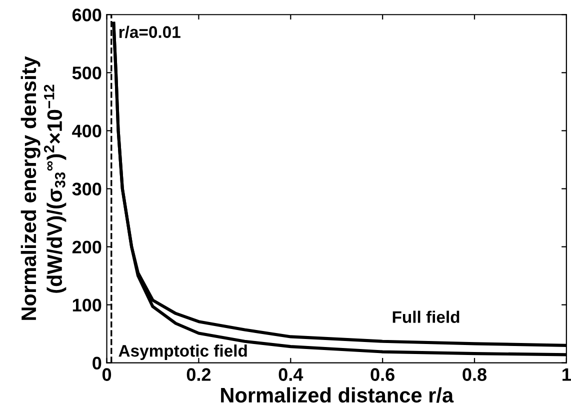  What do you see at coordinates (87, 73) in the screenshot?
I see `y-tick-label: 500` at bounding box center [87, 73].